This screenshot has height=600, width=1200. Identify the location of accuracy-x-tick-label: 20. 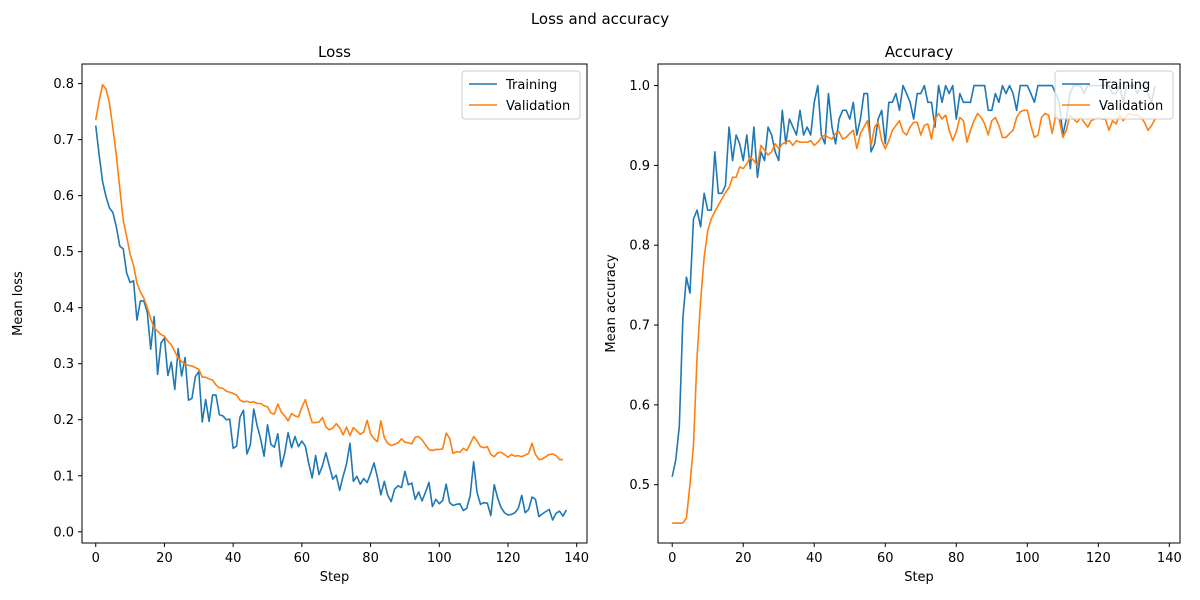
(743, 558).